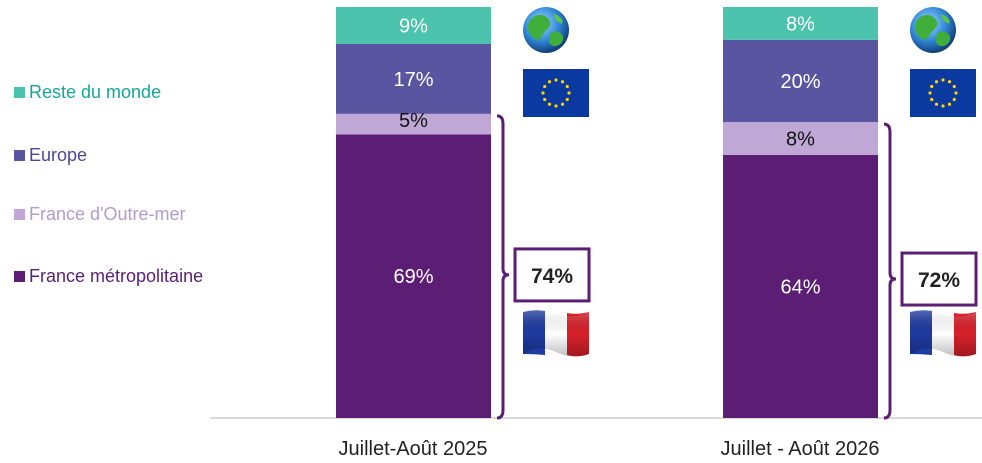 The width and height of the screenshot is (982, 463). What do you see at coordinates (95, 92) in the screenshot?
I see `legend-label: Reste du monde` at bounding box center [95, 92].